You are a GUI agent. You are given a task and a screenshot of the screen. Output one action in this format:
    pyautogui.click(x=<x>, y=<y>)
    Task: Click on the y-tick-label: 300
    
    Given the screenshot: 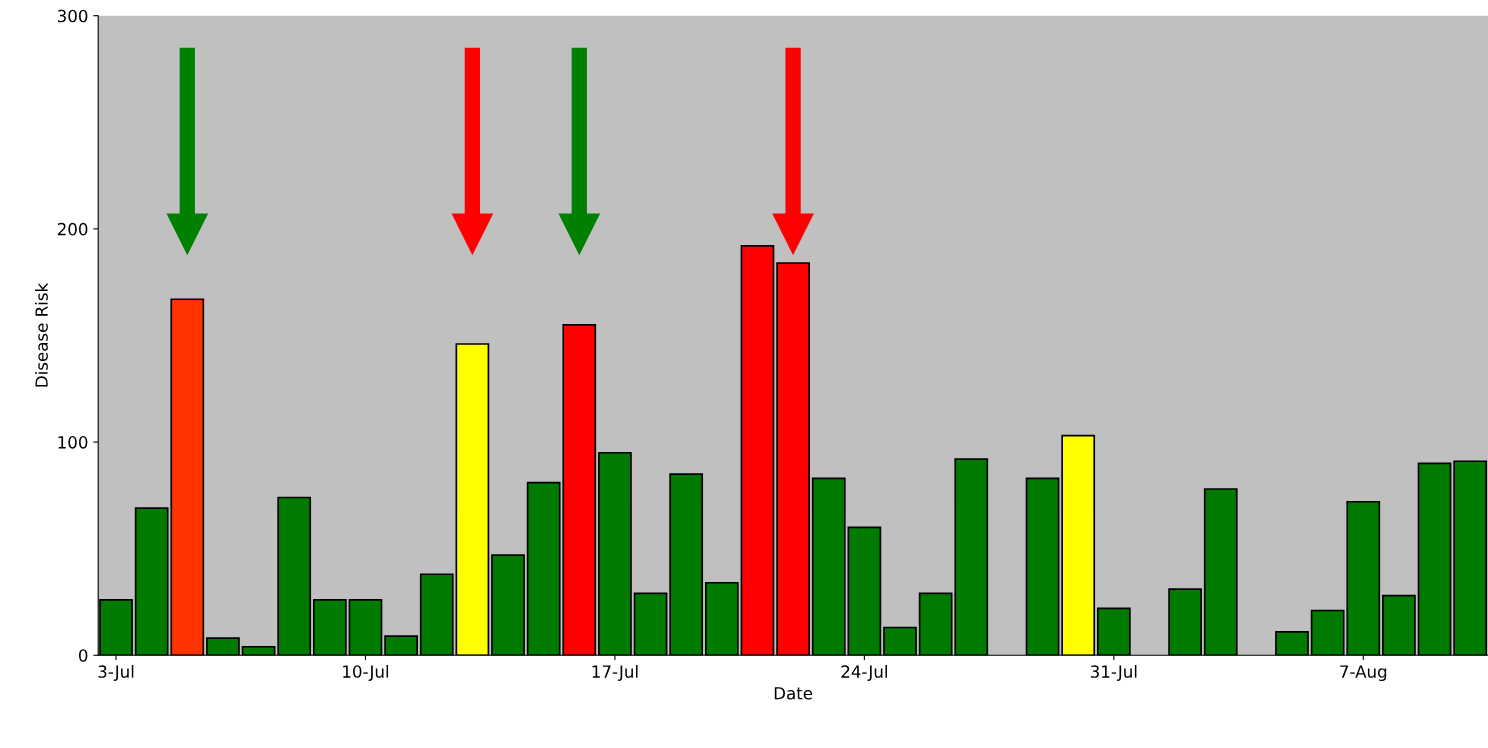 What is the action you would take?
    pyautogui.click(x=72, y=16)
    